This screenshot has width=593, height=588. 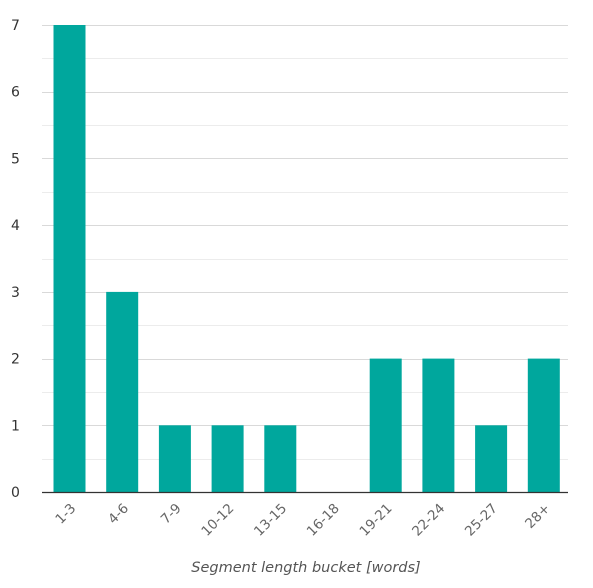 What do you see at coordinates (323, 520) in the screenshot?
I see `x-tick-label: 16-18` at bounding box center [323, 520].